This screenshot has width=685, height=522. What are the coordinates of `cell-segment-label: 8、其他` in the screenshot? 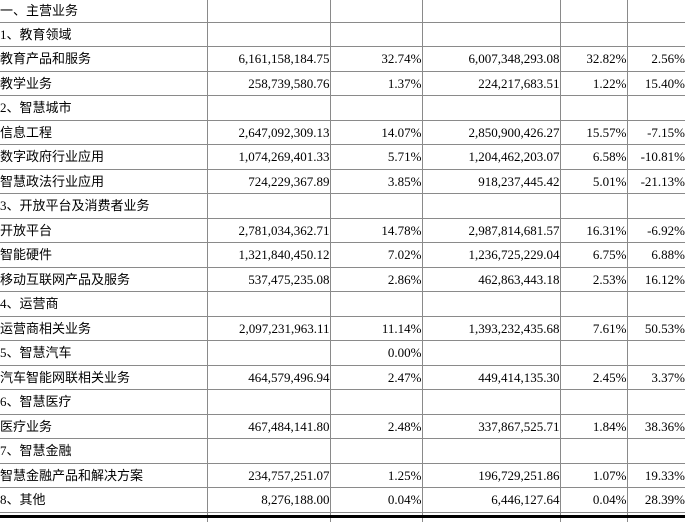 It's located at (104, 500).